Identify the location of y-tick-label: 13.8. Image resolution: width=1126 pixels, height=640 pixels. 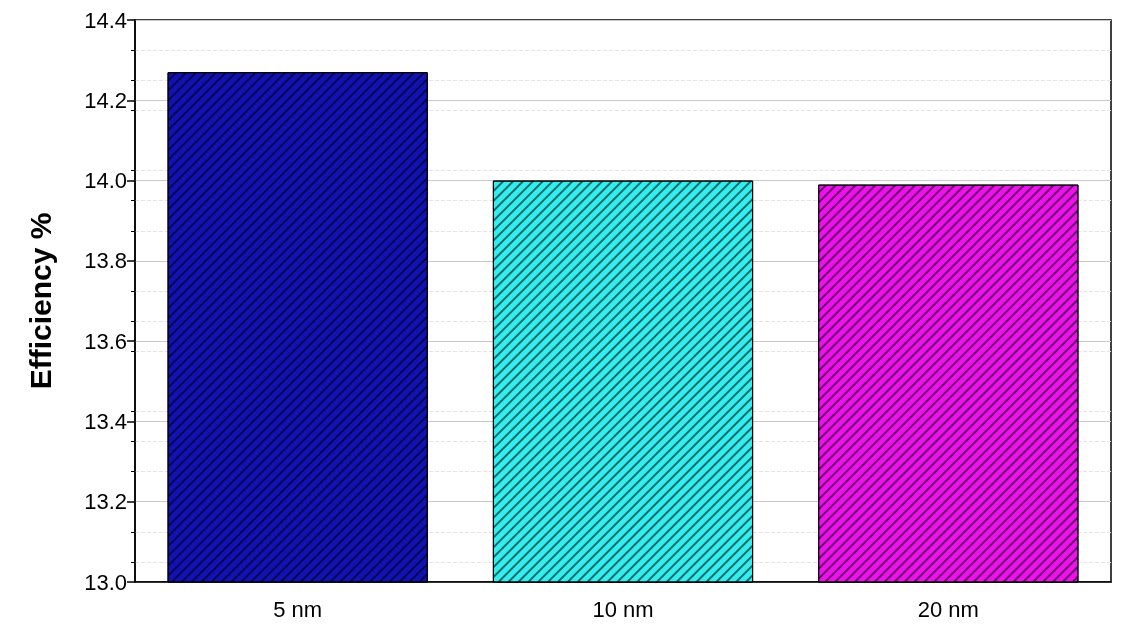
(105, 261).